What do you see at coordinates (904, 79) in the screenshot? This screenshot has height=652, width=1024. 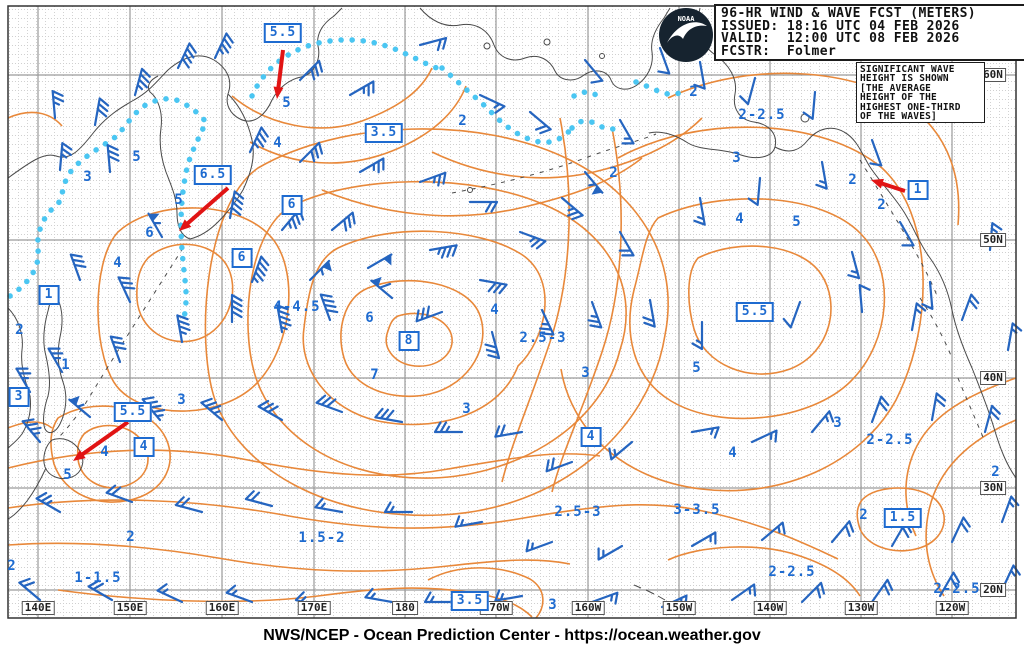 I see `note-line-2: HEIGHT IS SHOWN` at bounding box center [904, 79].